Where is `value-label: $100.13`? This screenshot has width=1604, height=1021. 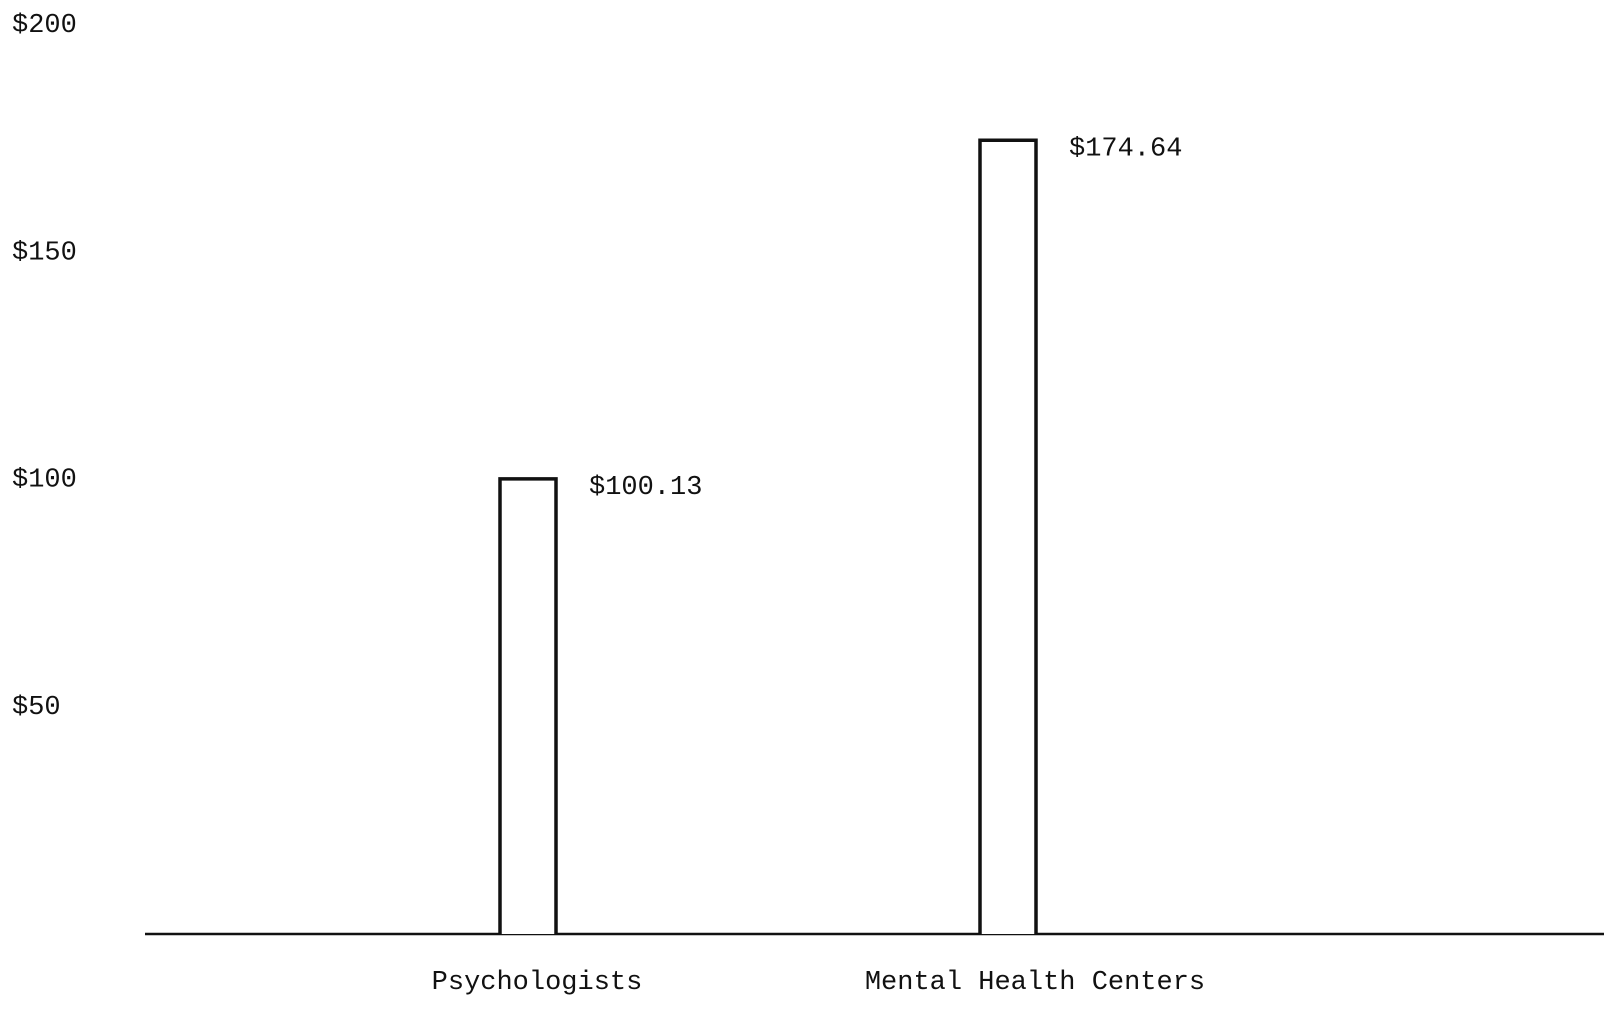
value-label: $100.13 is located at coordinates (645, 488).